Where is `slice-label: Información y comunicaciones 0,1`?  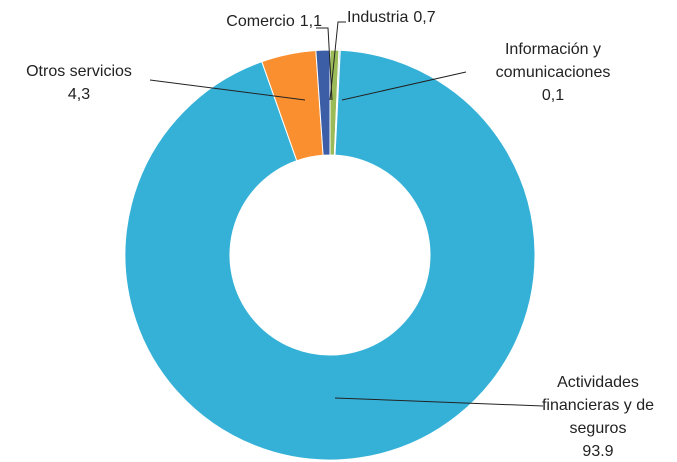 slice-label: Información y comunicaciones 0,1 is located at coordinates (553, 72).